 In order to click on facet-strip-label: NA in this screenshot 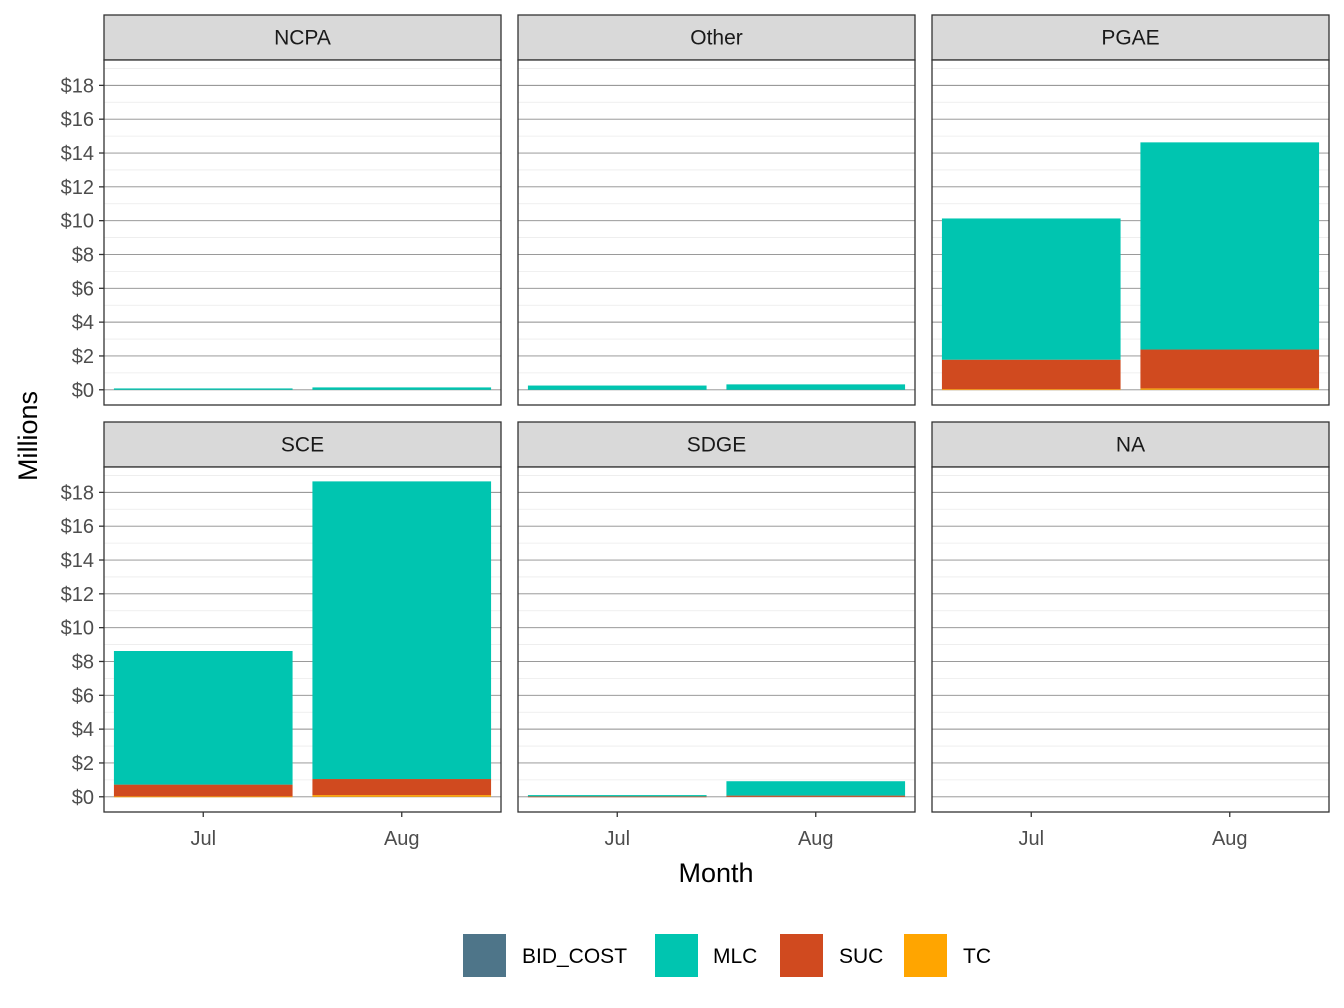, I will do `click(1130, 445)`.